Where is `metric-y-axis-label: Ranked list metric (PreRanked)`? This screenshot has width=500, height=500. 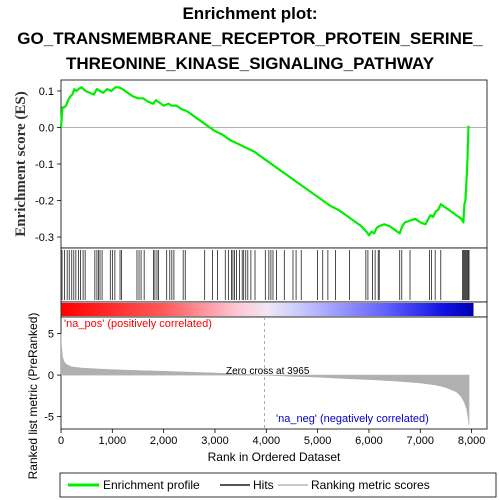 metric-y-axis-label: Ranked list metric (PreRanked) is located at coordinates (33, 396).